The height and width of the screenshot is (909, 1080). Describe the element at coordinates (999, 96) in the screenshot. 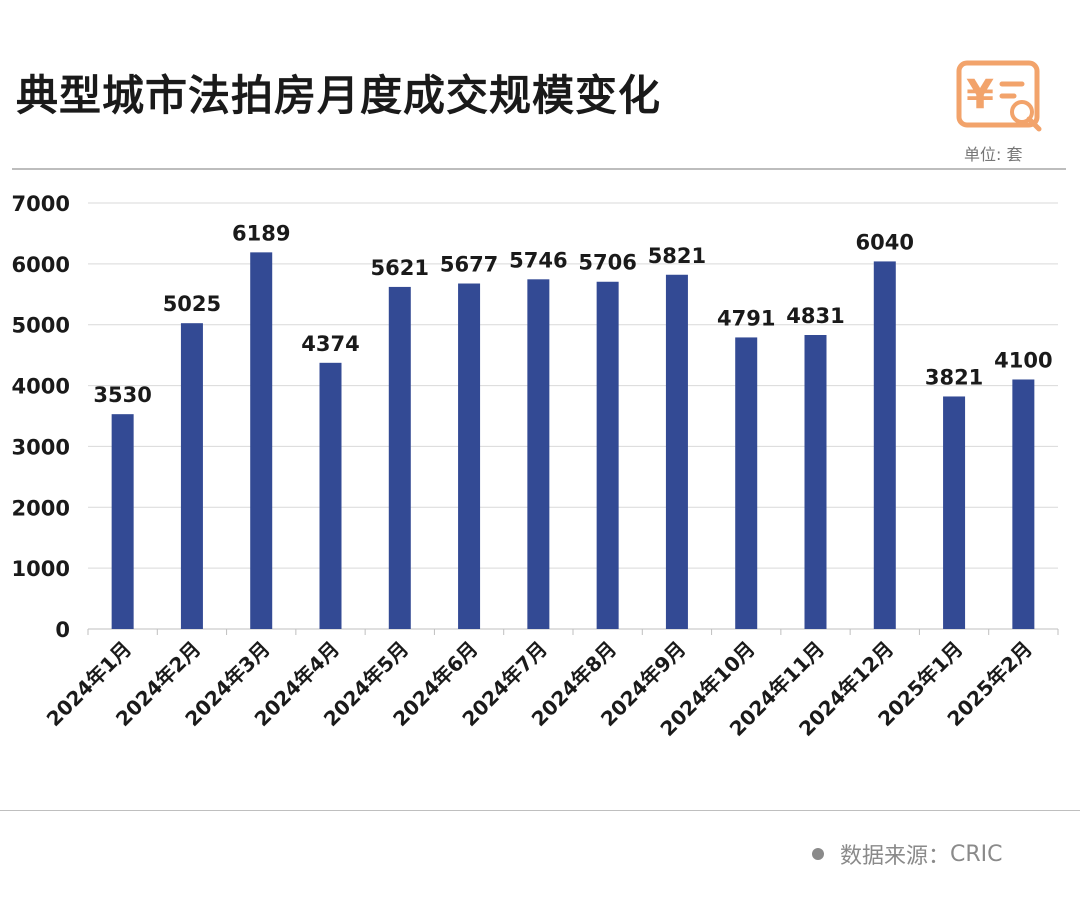

I see `yuan-receipt-search-icon: ¥` at that location.